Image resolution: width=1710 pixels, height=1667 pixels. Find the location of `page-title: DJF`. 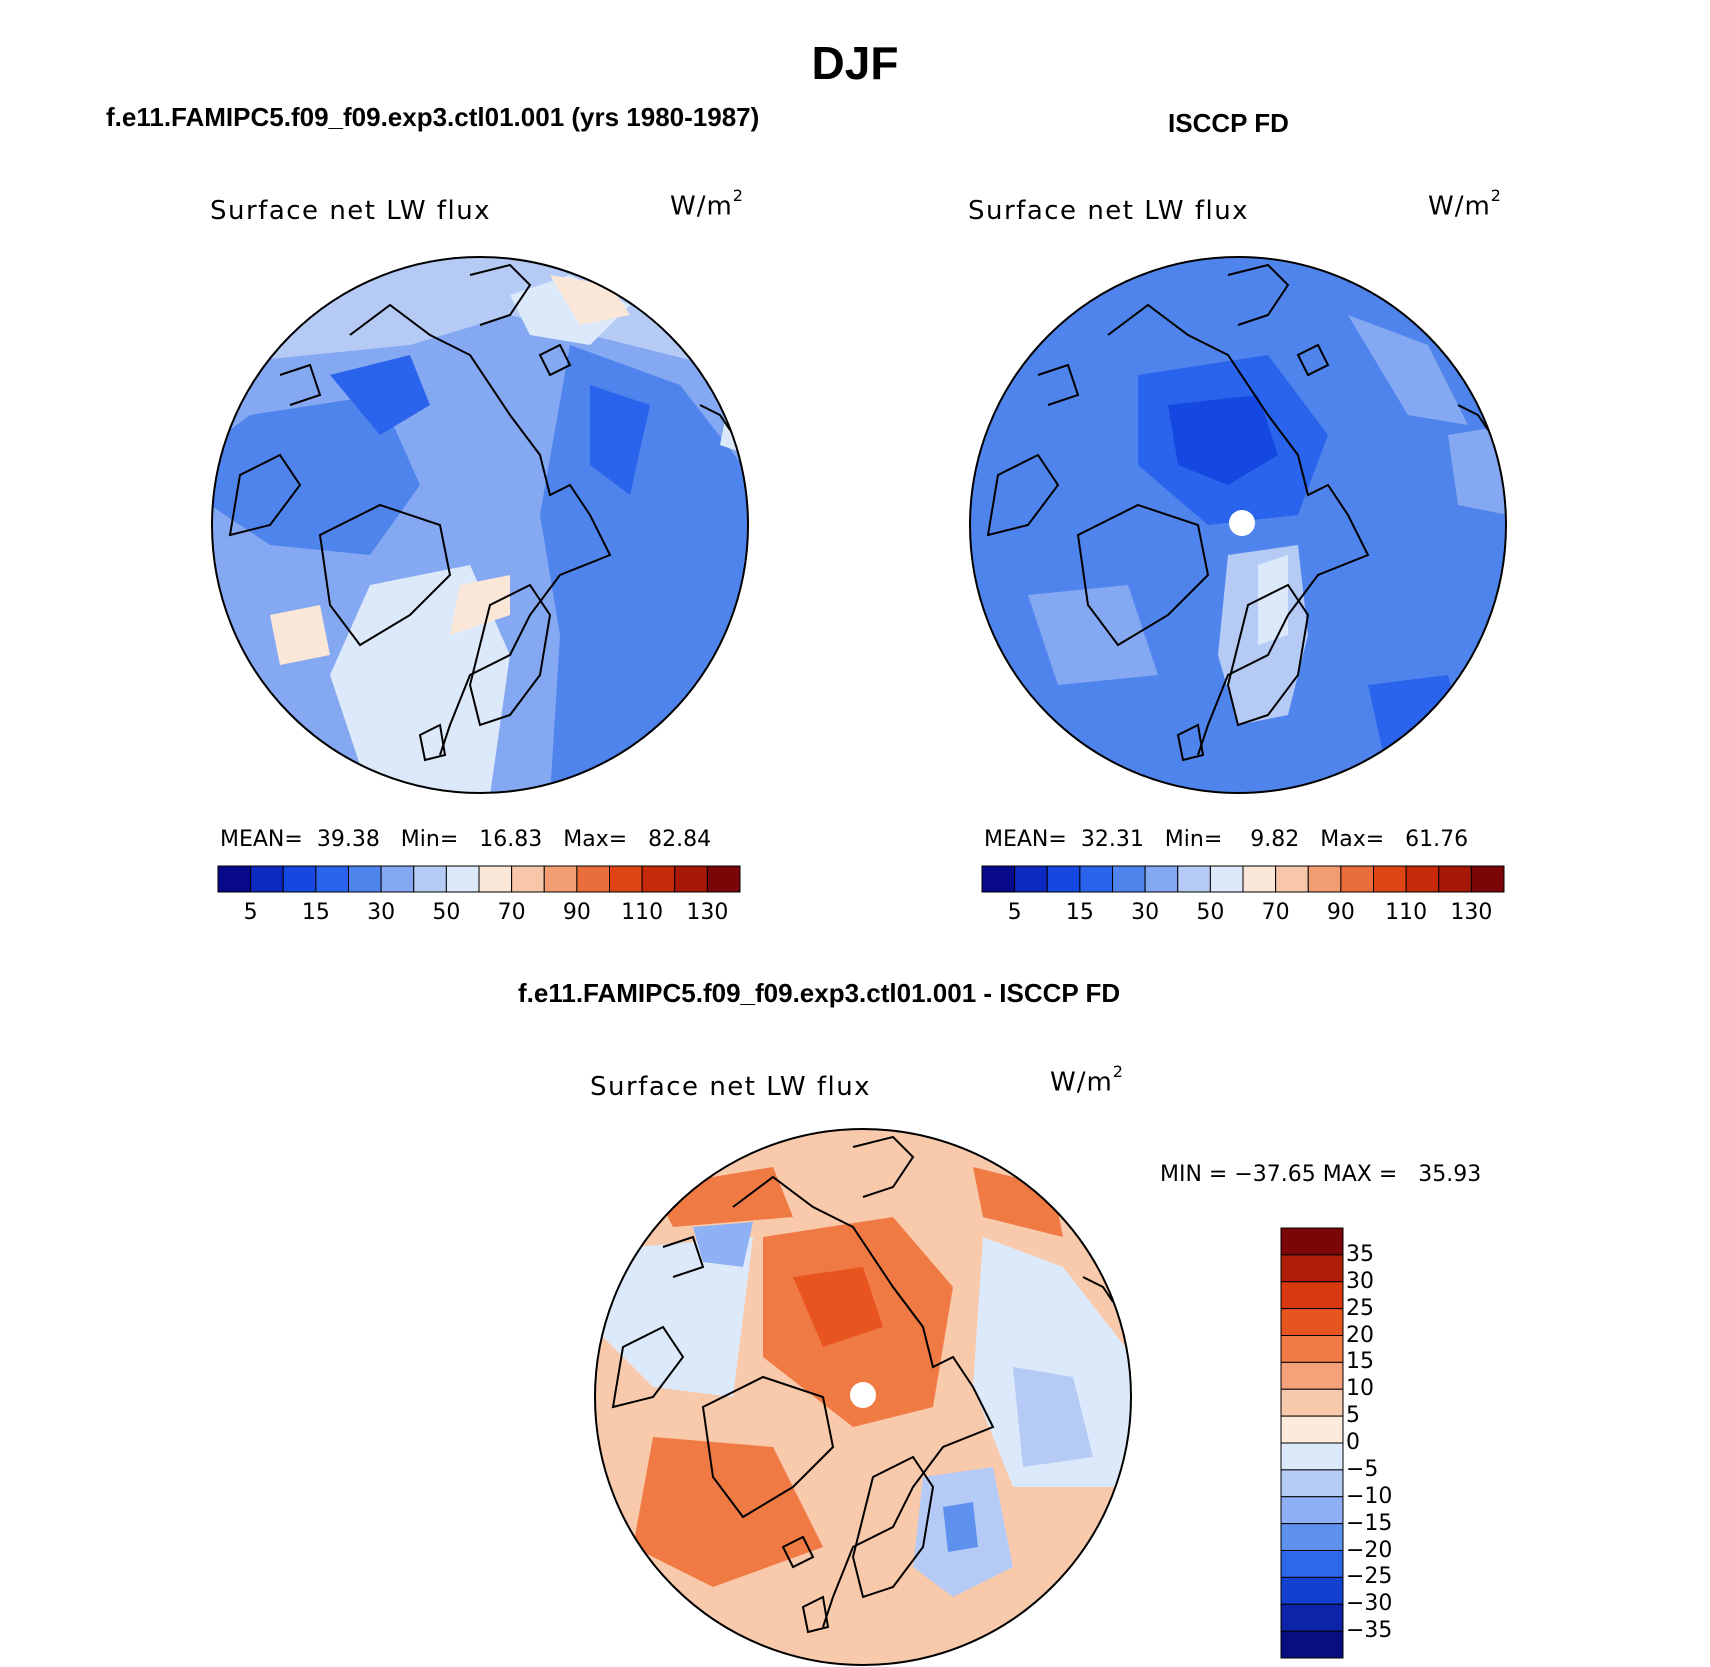

page-title: DJF is located at coordinates (855, 63).